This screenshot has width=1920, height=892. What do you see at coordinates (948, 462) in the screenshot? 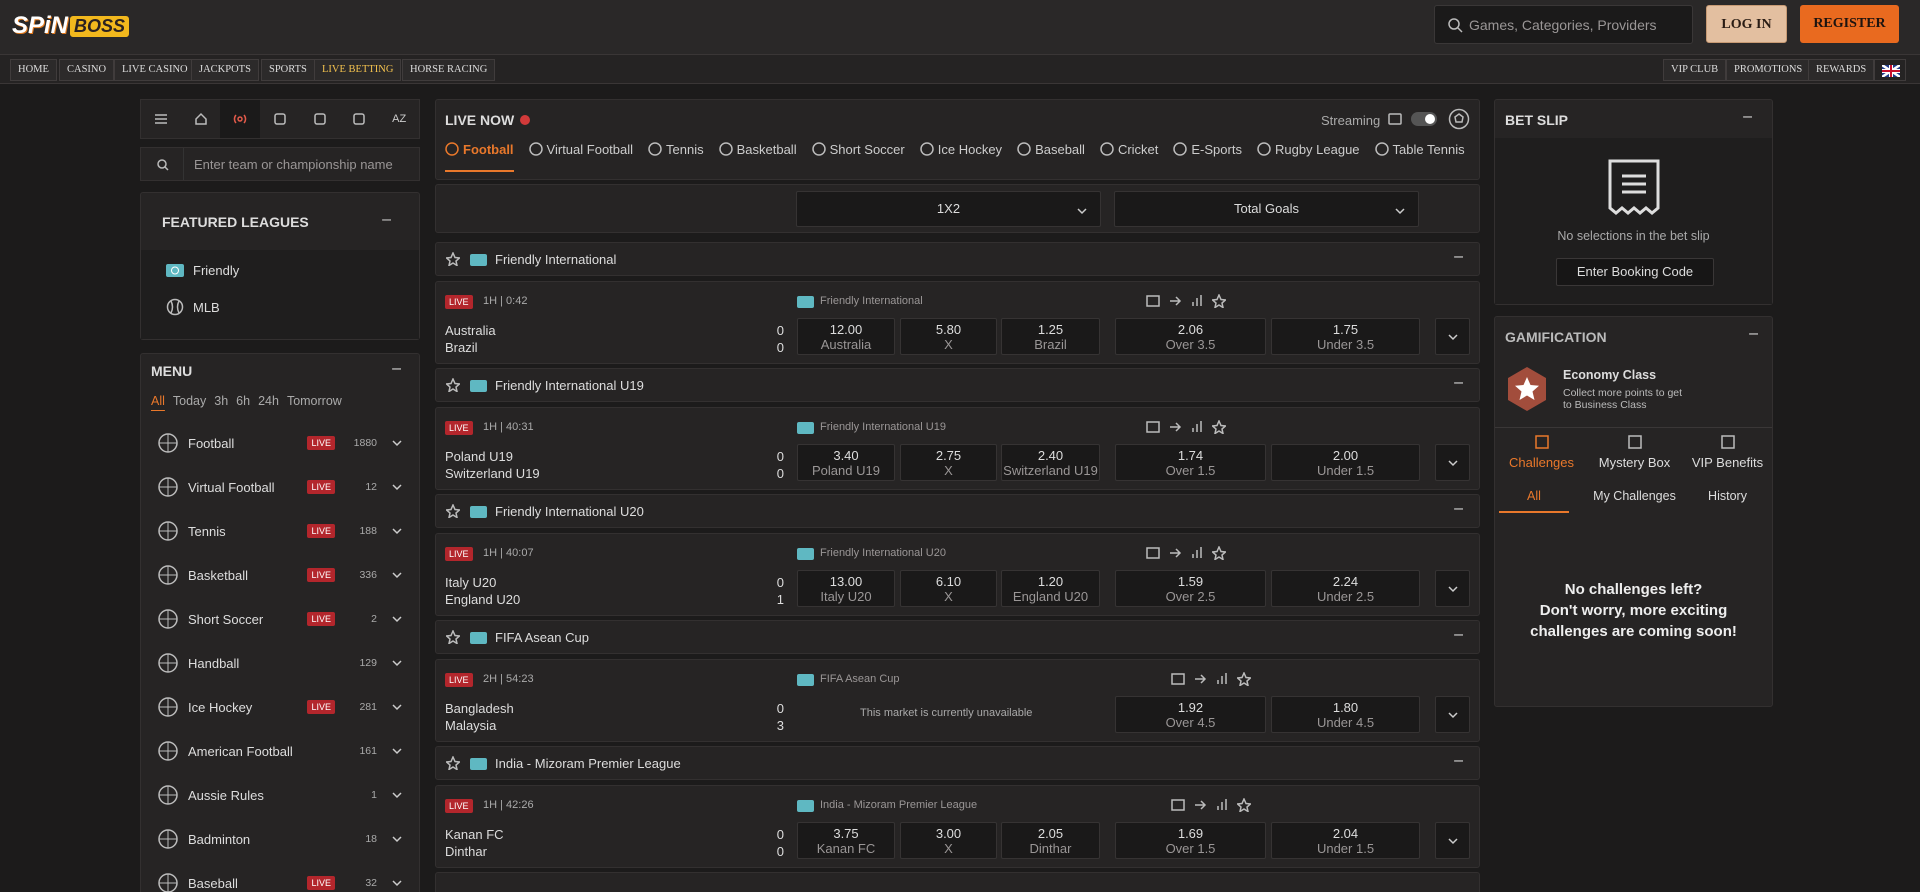
I see `odd-button: 2.75 X` at bounding box center [948, 462].